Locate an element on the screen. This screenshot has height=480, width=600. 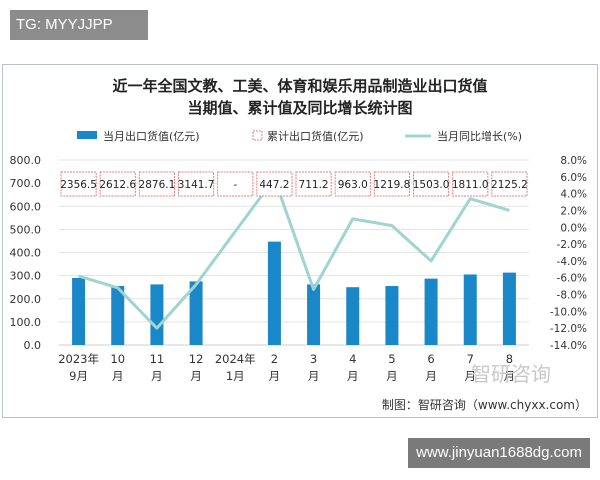
y-right-tick-label: 0.0% is located at coordinates (573, 228).